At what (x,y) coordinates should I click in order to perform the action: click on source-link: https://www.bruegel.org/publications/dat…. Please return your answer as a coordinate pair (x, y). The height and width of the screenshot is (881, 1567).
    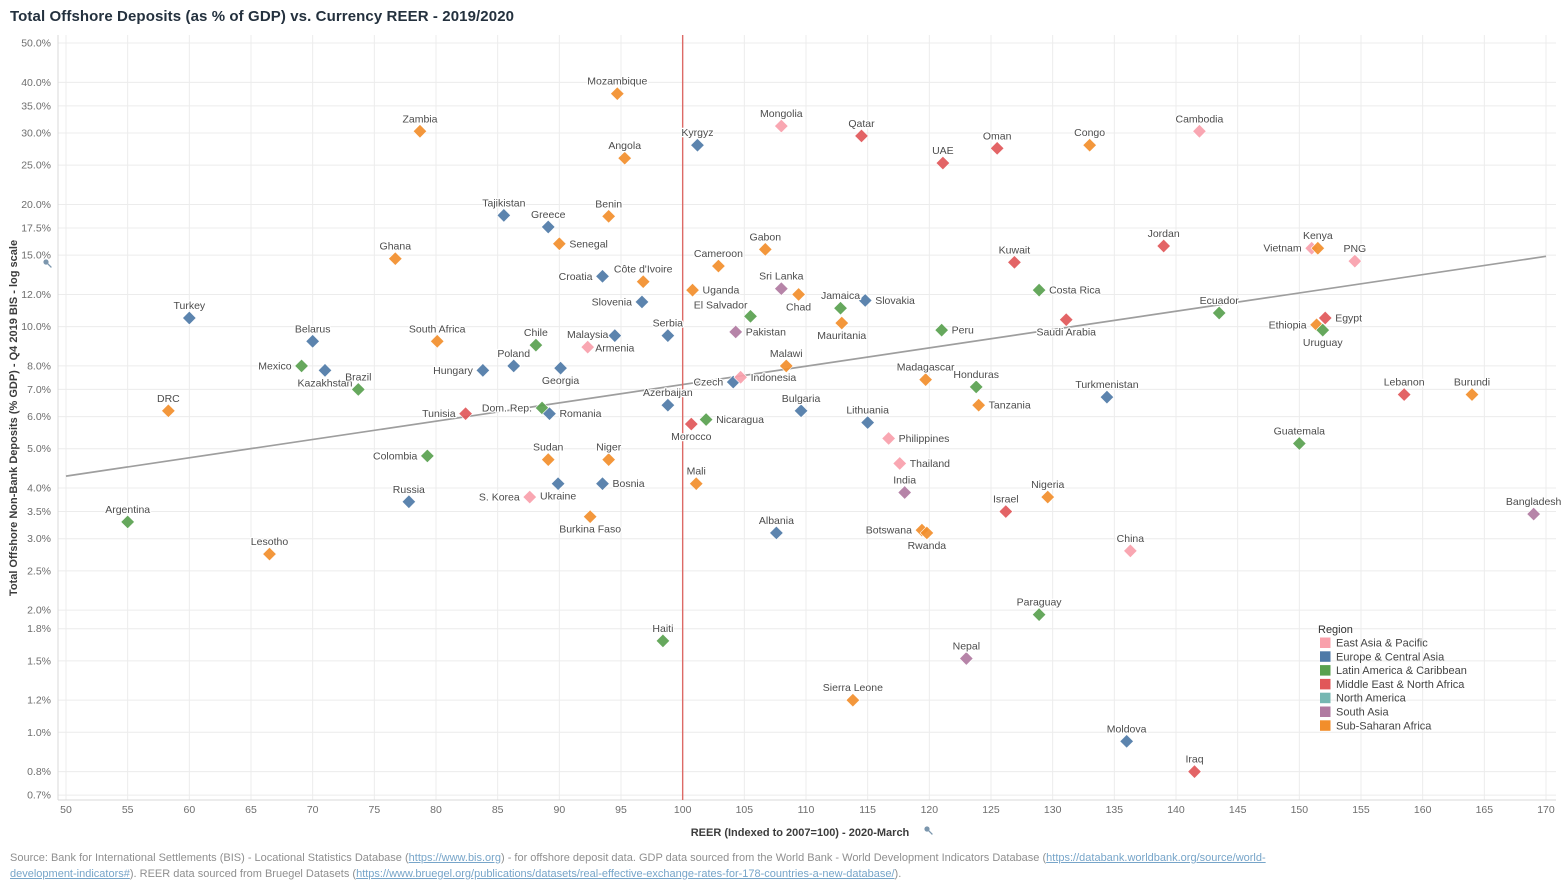
    Looking at the image, I should click on (625, 873).